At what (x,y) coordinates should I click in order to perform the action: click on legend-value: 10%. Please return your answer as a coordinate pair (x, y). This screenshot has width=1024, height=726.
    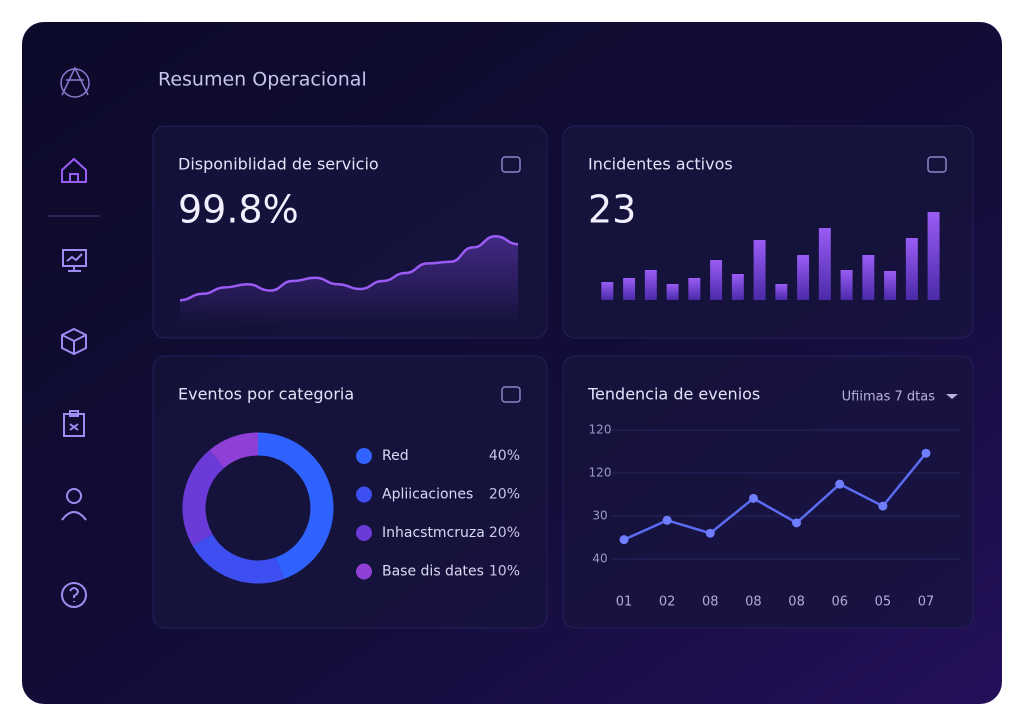
    Looking at the image, I should click on (504, 572).